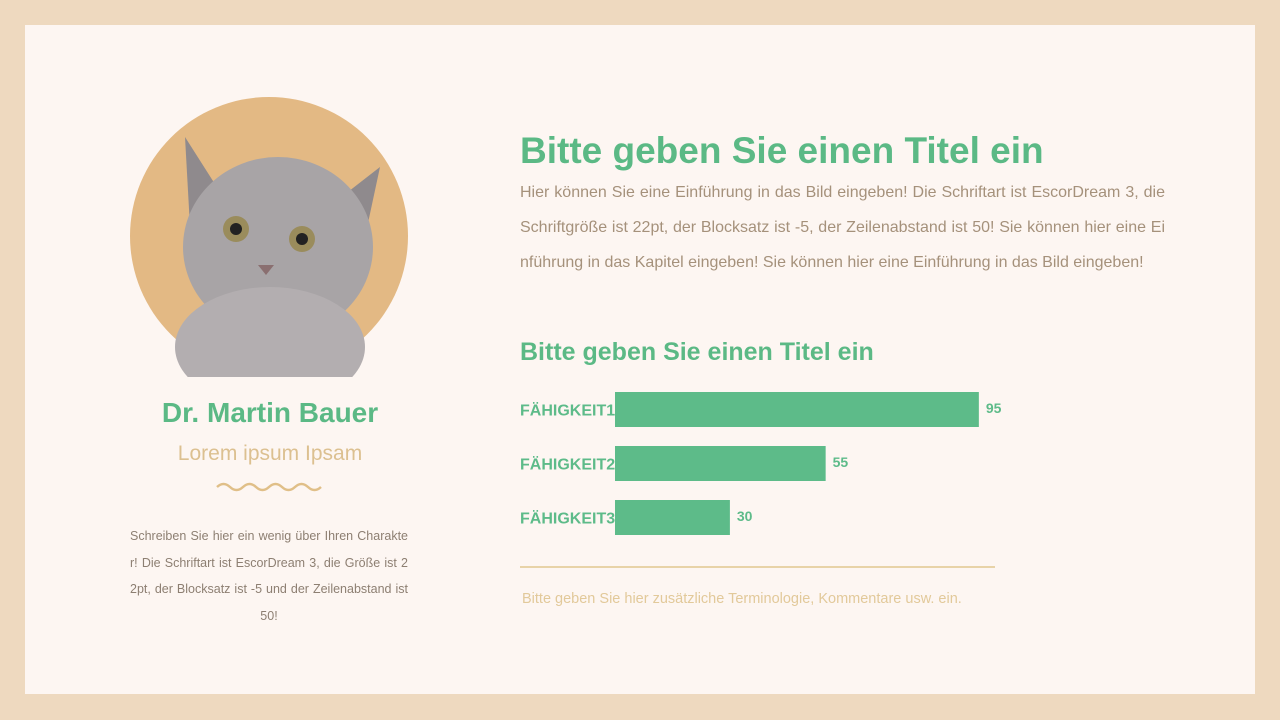 The height and width of the screenshot is (720, 1280). What do you see at coordinates (757, 567) in the screenshot?
I see `divider` at bounding box center [757, 567].